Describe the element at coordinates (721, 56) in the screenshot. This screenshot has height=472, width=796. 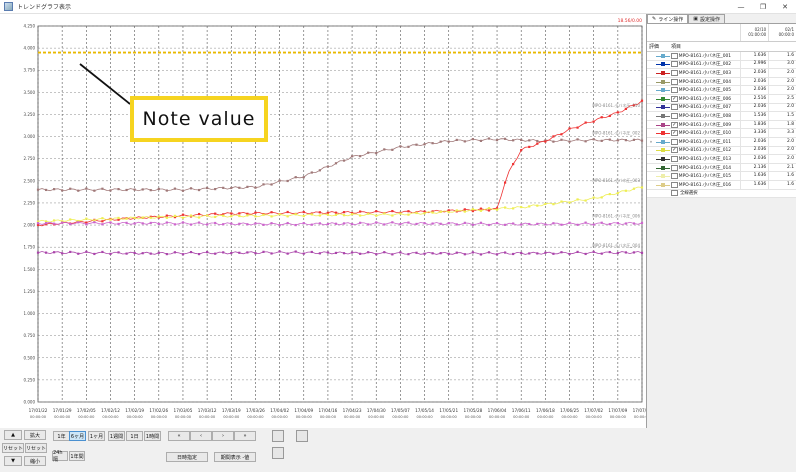
I see `line-row: MPO-8161.小バネ圧_001 1.636 1.6` at that location.